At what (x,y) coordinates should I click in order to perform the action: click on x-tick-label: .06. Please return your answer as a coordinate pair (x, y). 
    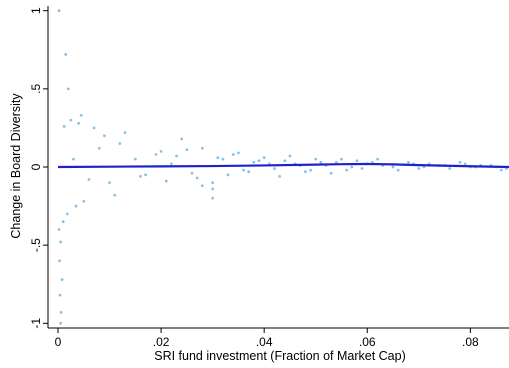
    Looking at the image, I should click on (367, 342).